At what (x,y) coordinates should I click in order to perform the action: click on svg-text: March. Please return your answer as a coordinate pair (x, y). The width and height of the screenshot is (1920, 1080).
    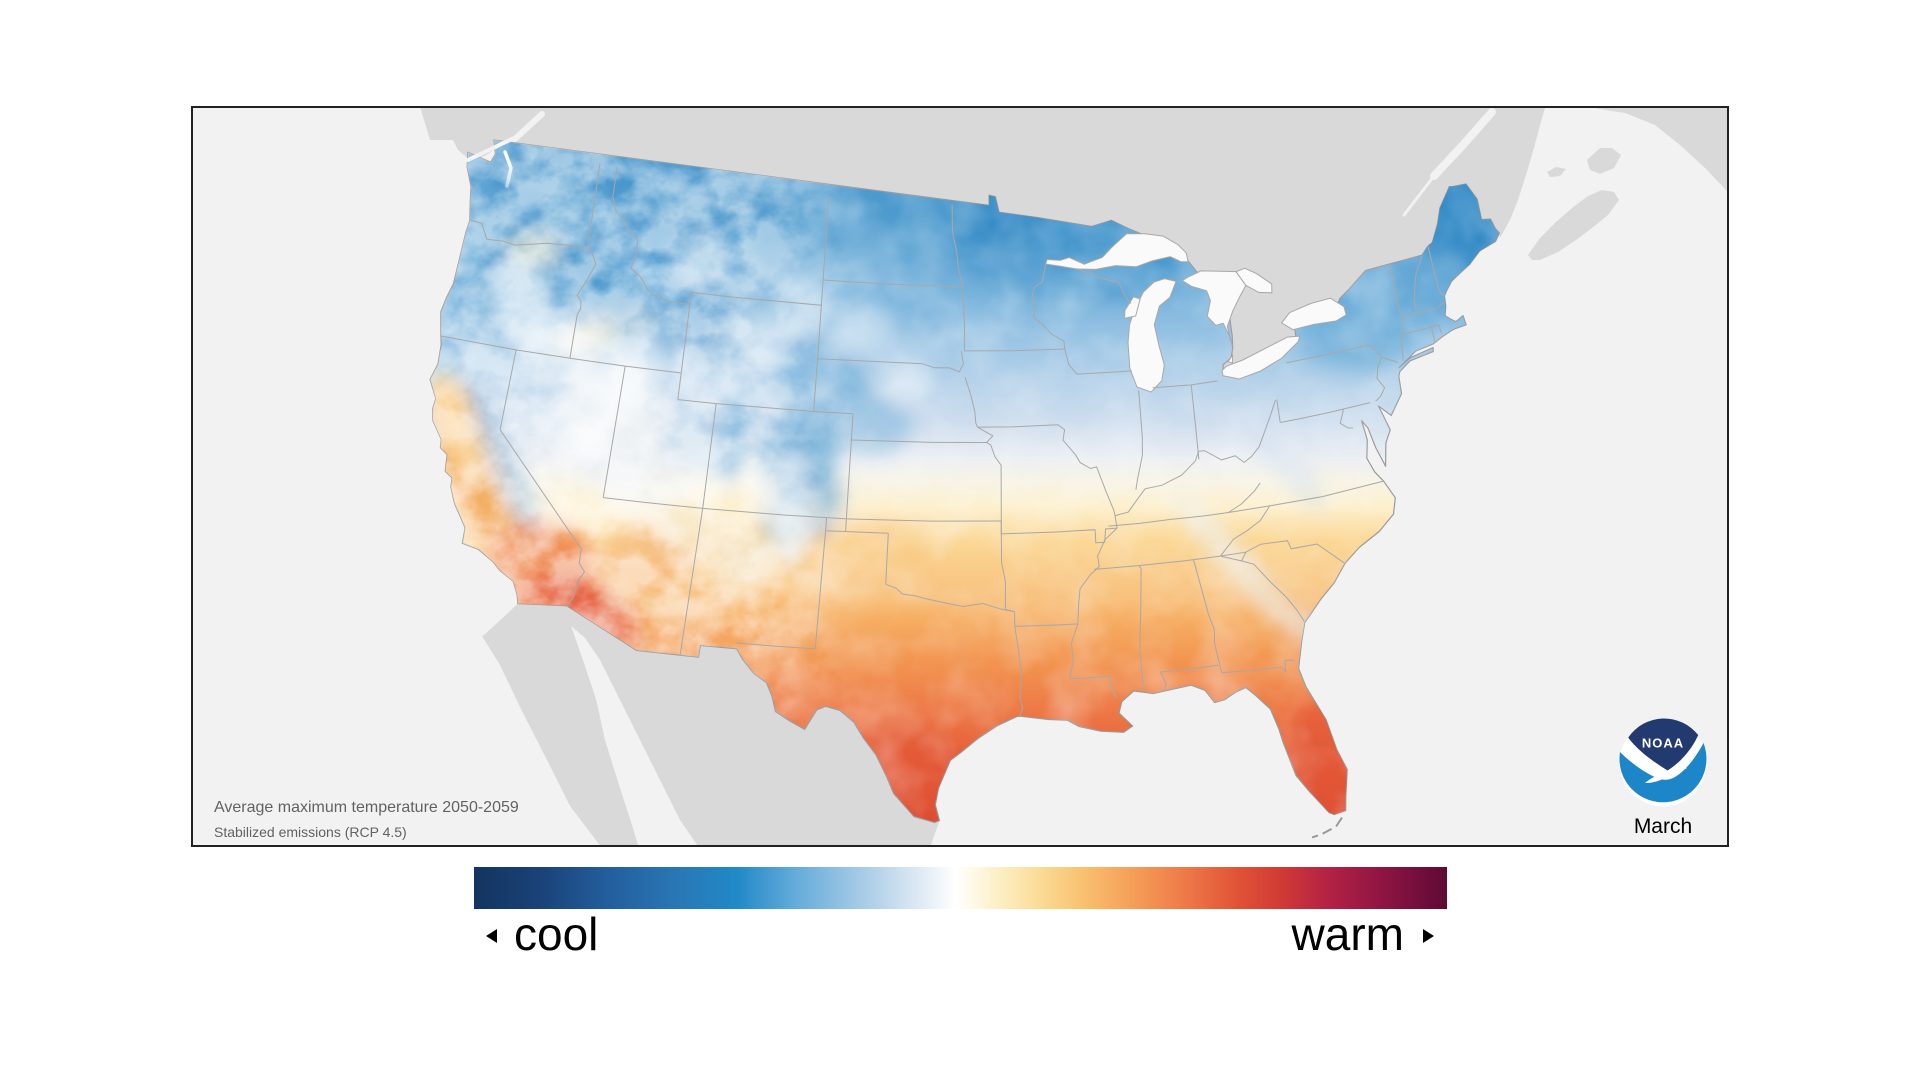
    Looking at the image, I should click on (1663, 826).